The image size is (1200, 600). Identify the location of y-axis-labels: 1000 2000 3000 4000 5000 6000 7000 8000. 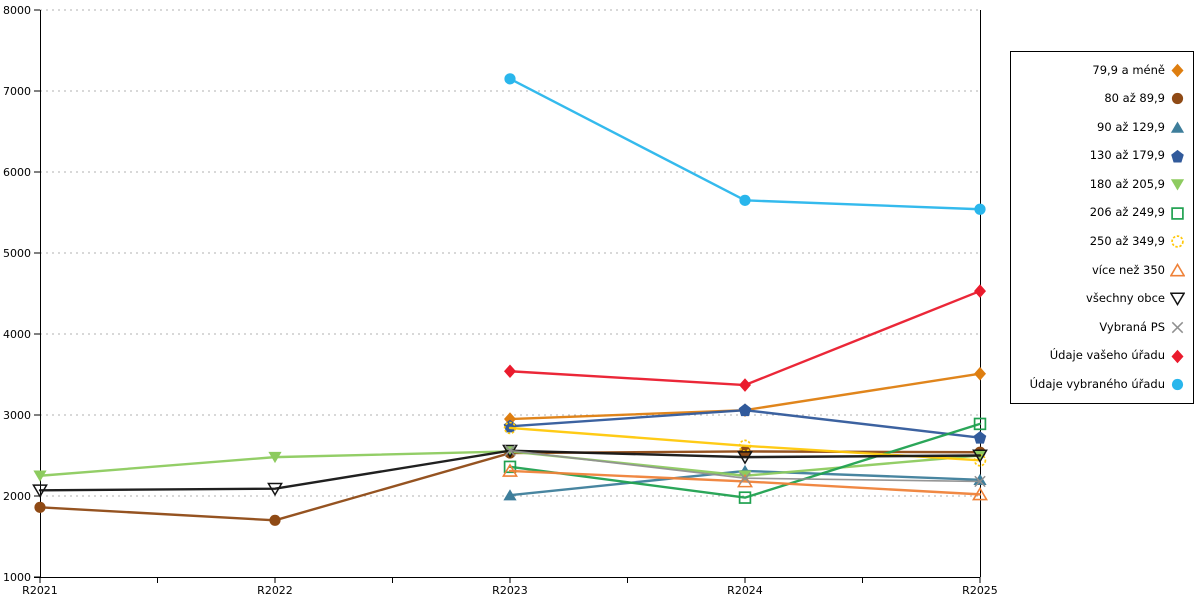
(17, 294).